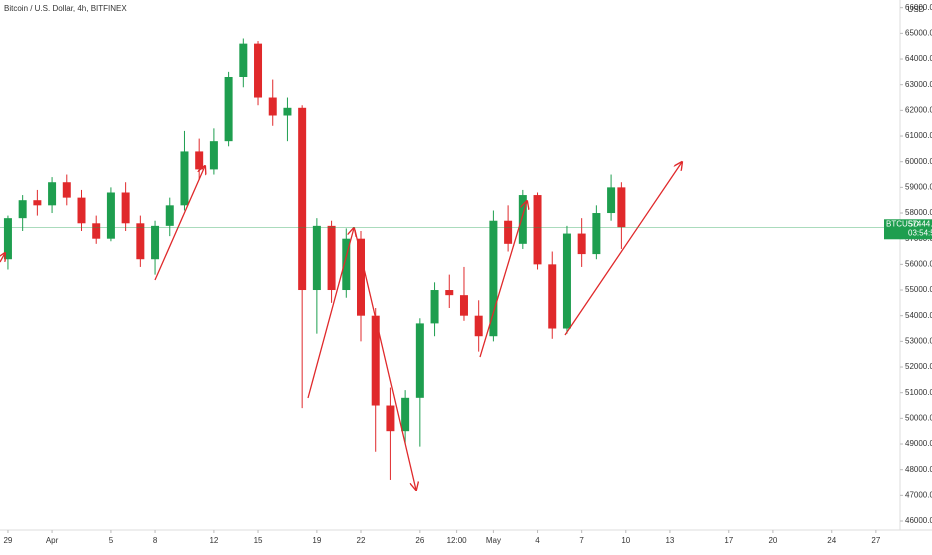 The width and height of the screenshot is (932, 555). What do you see at coordinates (155, 540) in the screenshot?
I see `x-tick-label: 8` at bounding box center [155, 540].